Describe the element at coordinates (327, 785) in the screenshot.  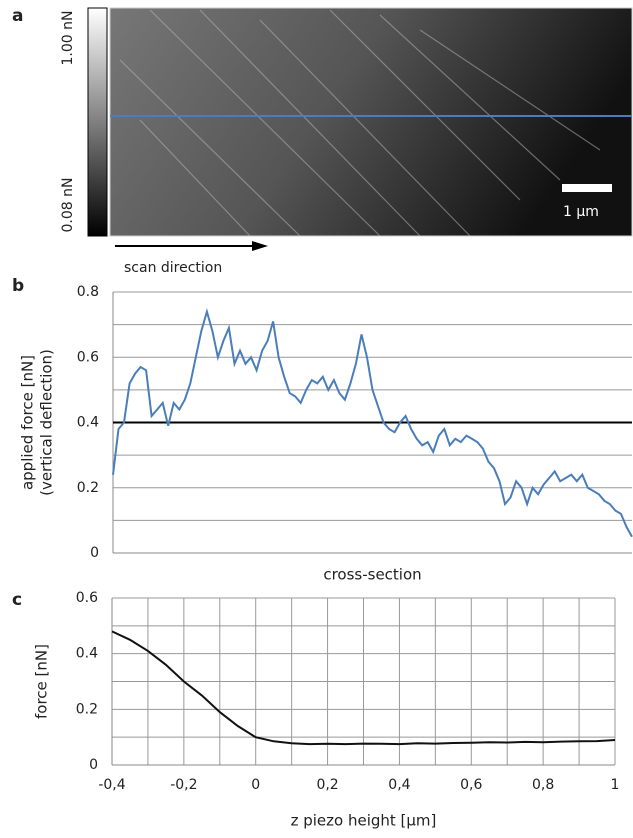
I see `x-tick-label: 0,2` at that location.